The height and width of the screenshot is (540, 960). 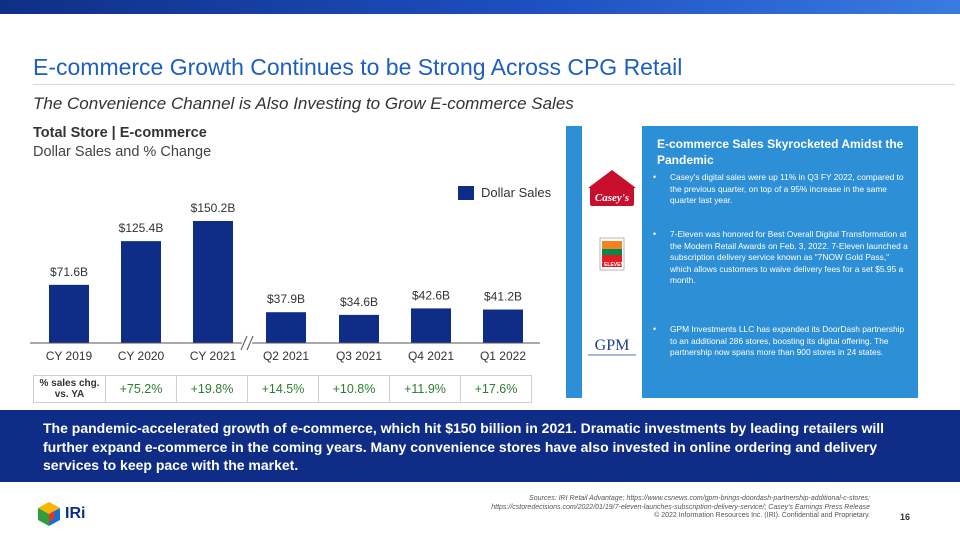 What do you see at coordinates (141, 389) in the screenshot?
I see `pct-change-cell: +75.2%` at bounding box center [141, 389].